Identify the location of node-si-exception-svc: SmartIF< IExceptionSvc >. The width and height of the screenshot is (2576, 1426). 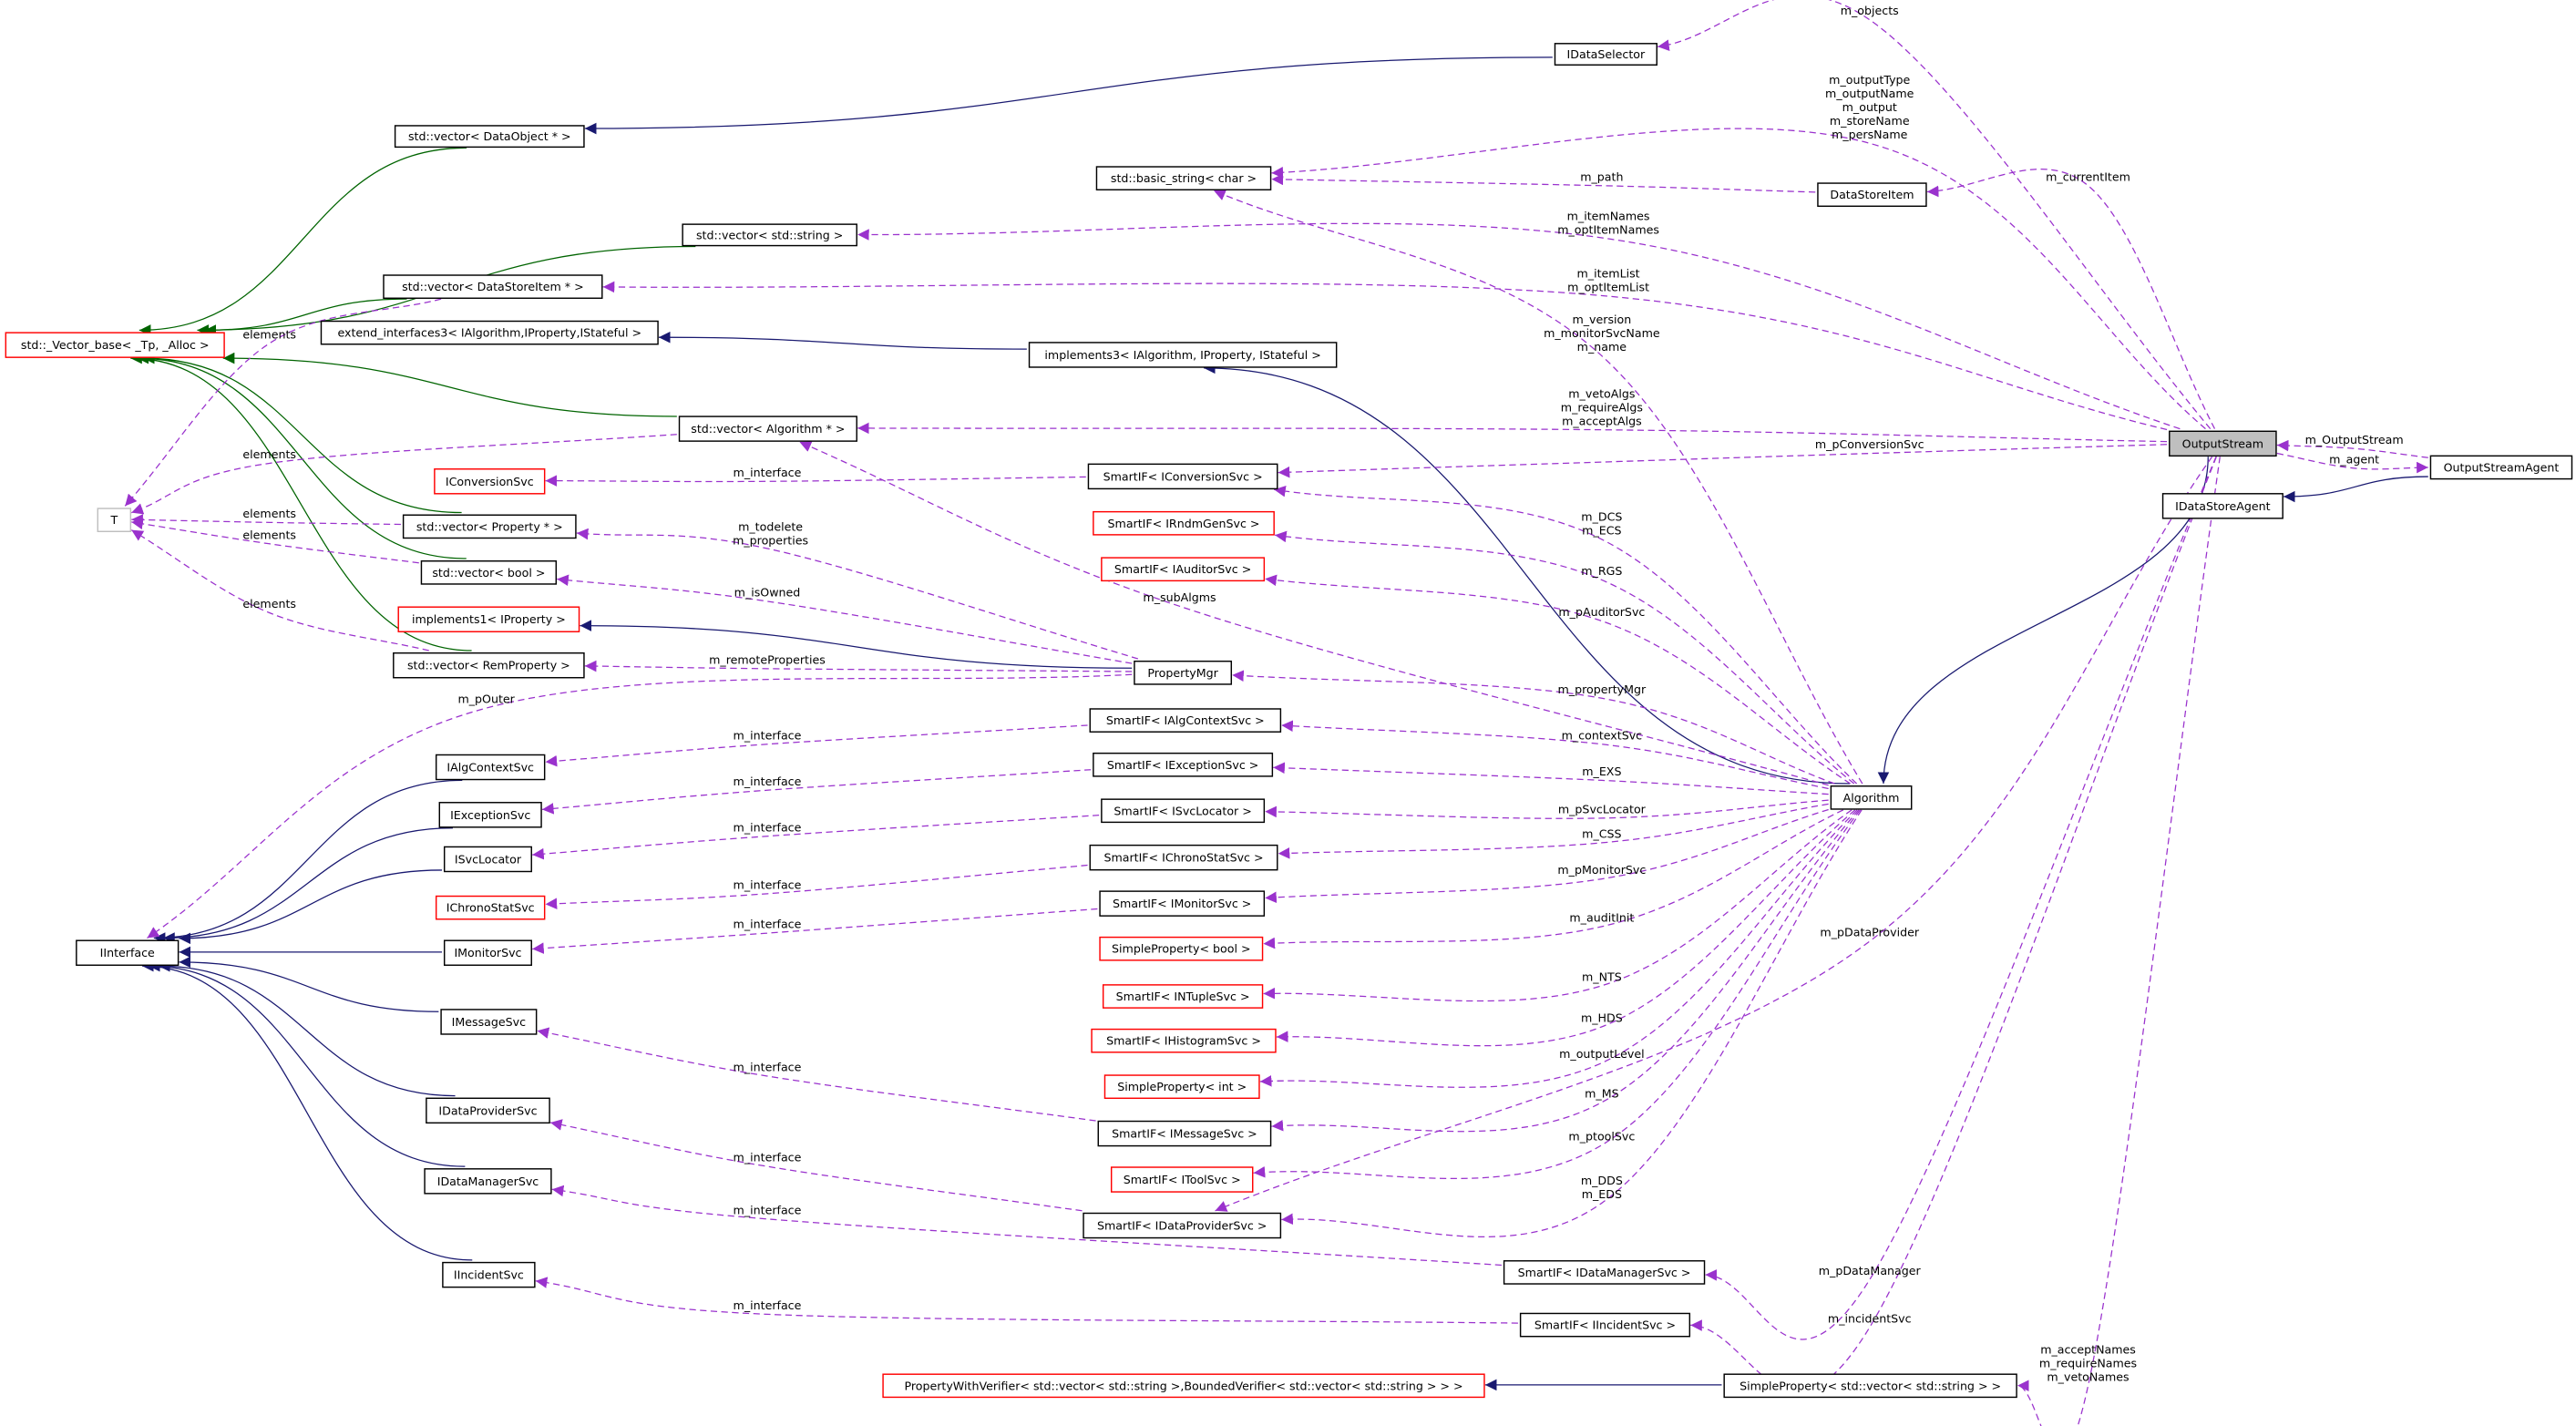
(1183, 764).